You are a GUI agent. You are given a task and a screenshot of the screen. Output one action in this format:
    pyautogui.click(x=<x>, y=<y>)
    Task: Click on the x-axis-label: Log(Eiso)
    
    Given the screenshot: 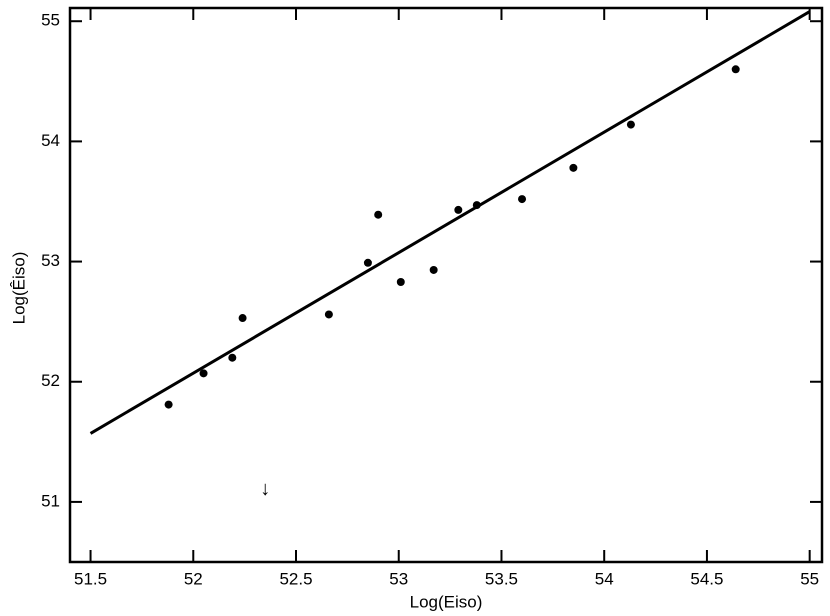 What is the action you would take?
    pyautogui.click(x=446, y=601)
    